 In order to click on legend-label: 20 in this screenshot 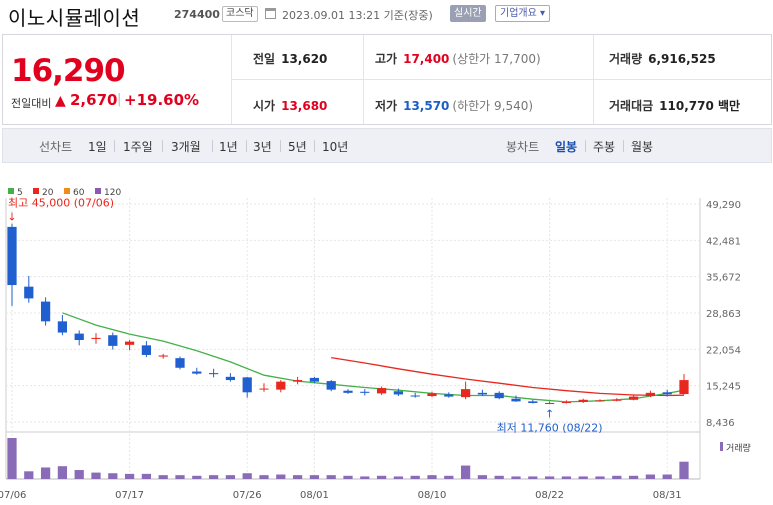, I will do `click(48, 193)`.